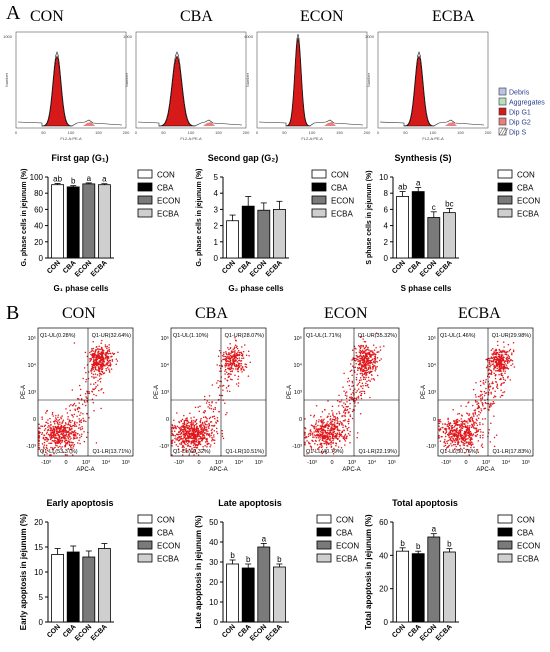  I want to click on y-tick-label: 10, so click(38, 572).